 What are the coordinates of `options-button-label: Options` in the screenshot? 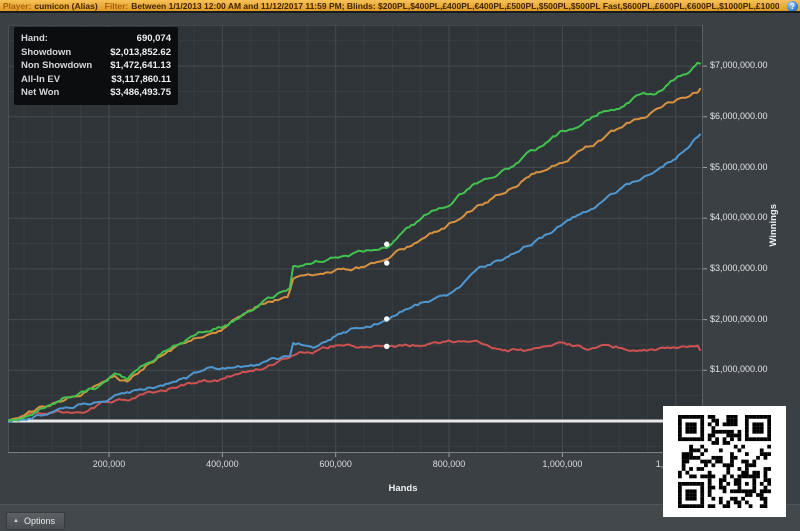 It's located at (39, 521).